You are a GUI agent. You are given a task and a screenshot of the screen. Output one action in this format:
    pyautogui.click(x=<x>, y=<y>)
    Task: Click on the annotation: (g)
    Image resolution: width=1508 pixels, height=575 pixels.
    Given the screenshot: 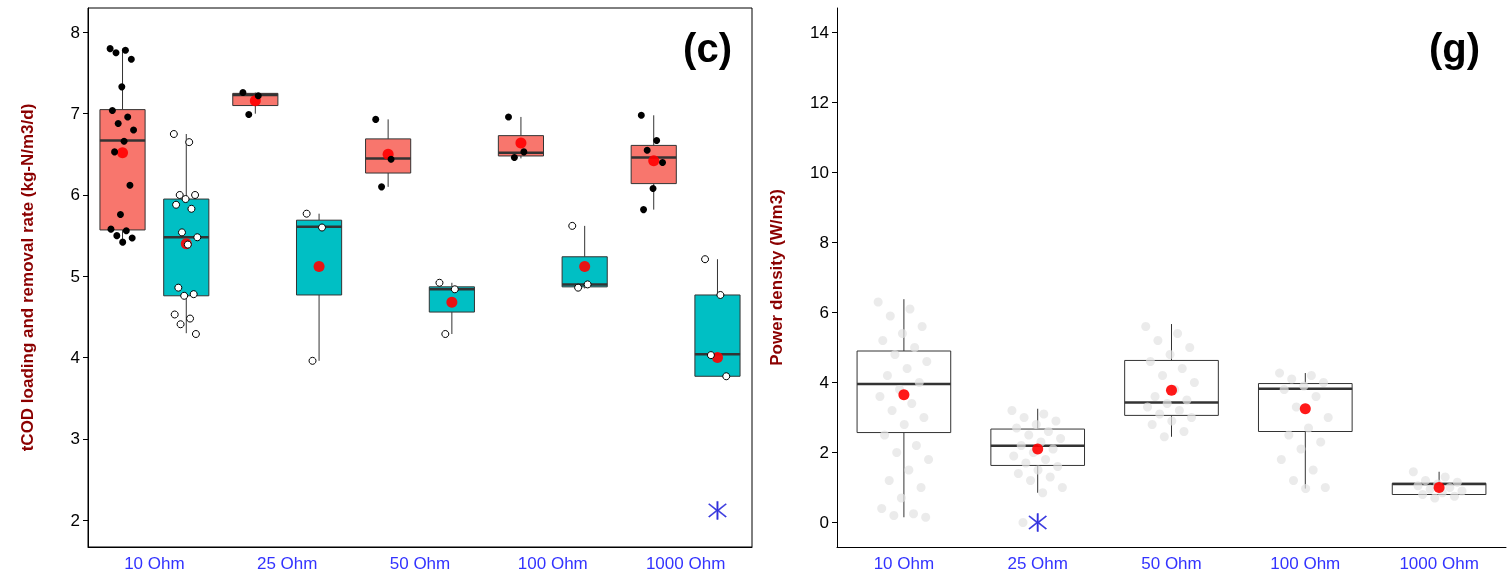 What is the action you would take?
    pyautogui.click(x=1454, y=48)
    